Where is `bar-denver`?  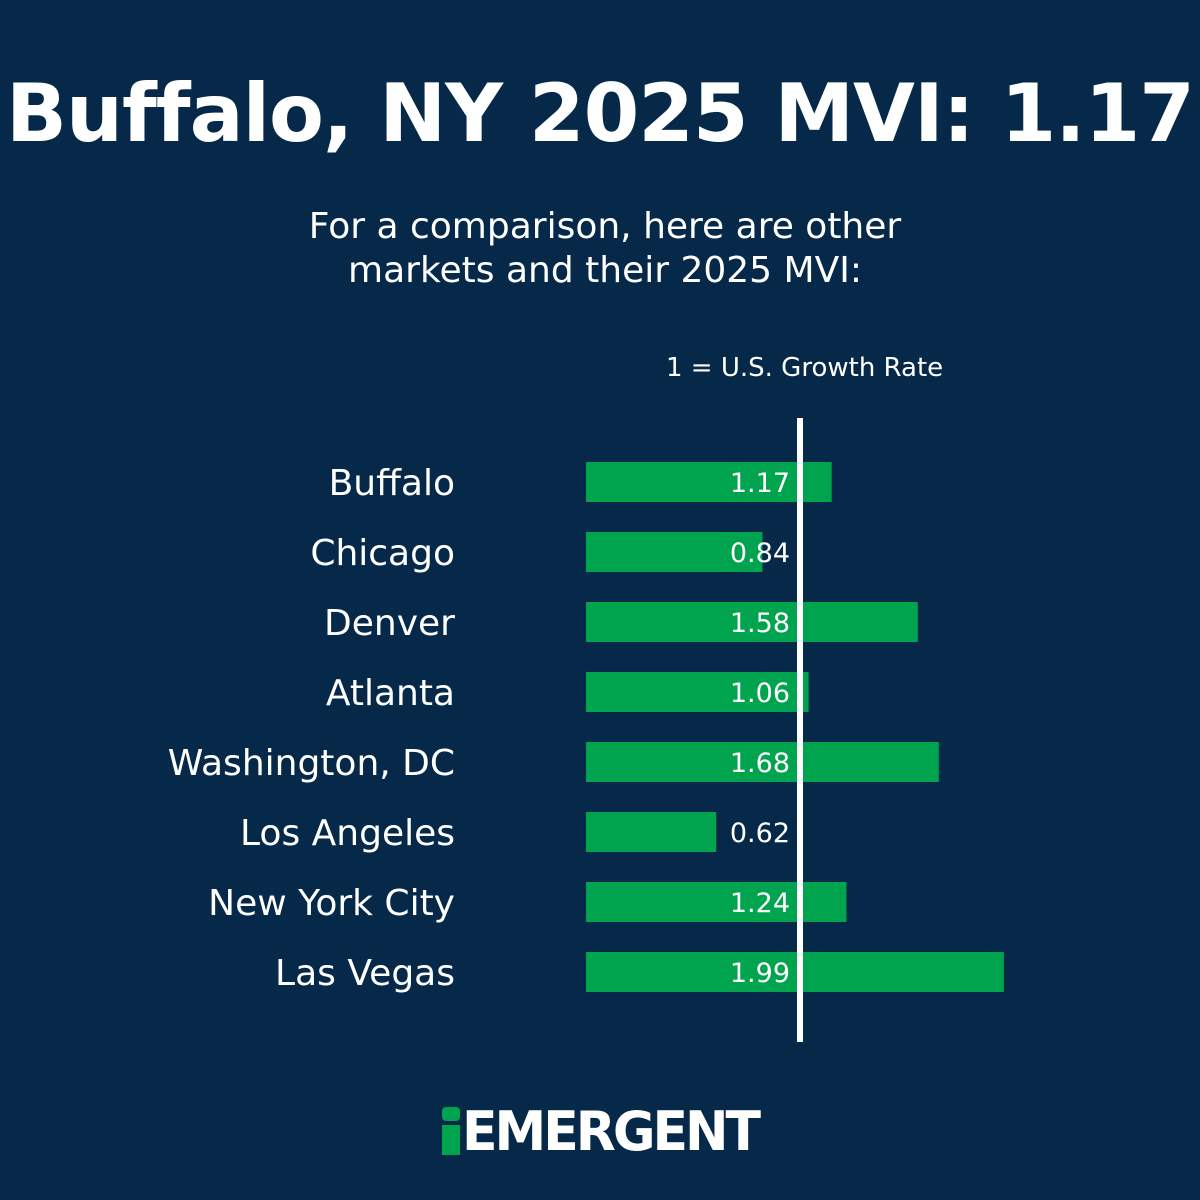
bar-denver is located at coordinates (752, 622).